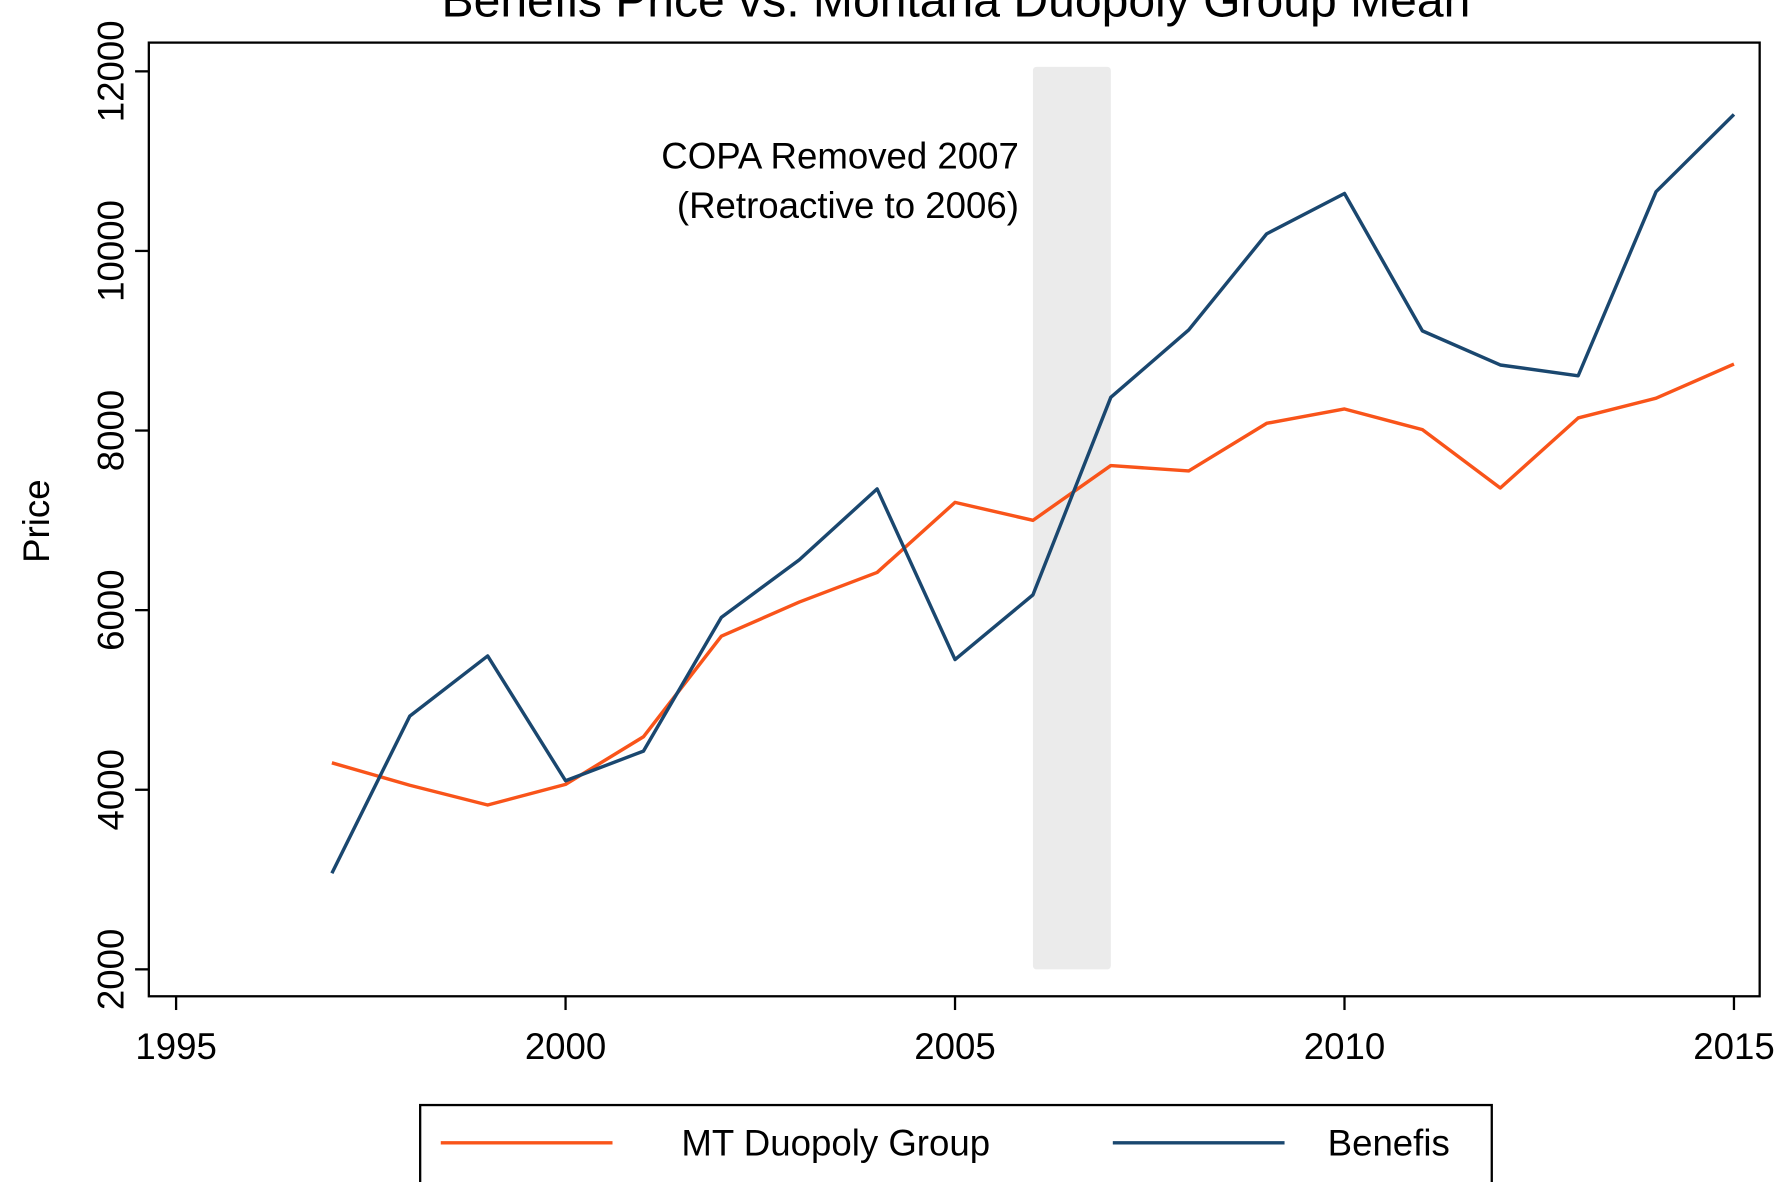 The height and width of the screenshot is (1182, 1786). Describe the element at coordinates (565, 1046) in the screenshot. I see `x-tick-label: 2000` at that location.